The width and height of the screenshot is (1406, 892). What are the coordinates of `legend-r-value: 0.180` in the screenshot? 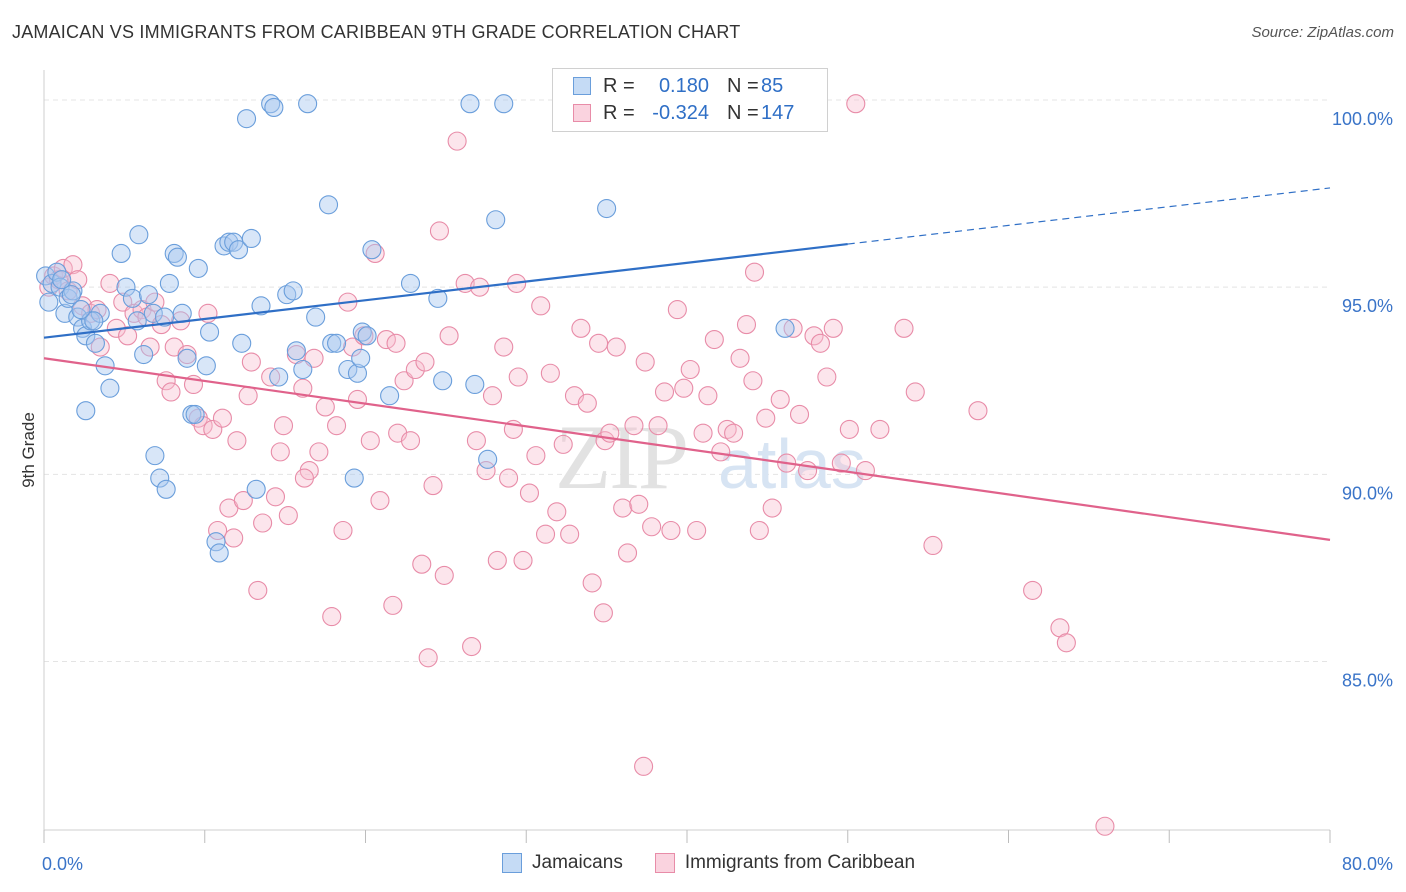 It's located at (683, 85).